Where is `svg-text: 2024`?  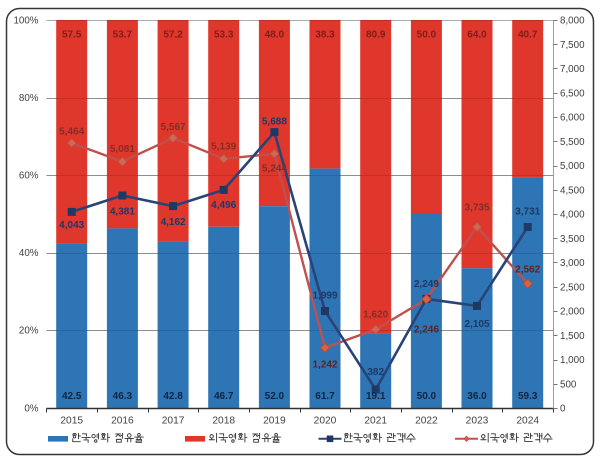 svg-text: 2024 is located at coordinates (527, 421).